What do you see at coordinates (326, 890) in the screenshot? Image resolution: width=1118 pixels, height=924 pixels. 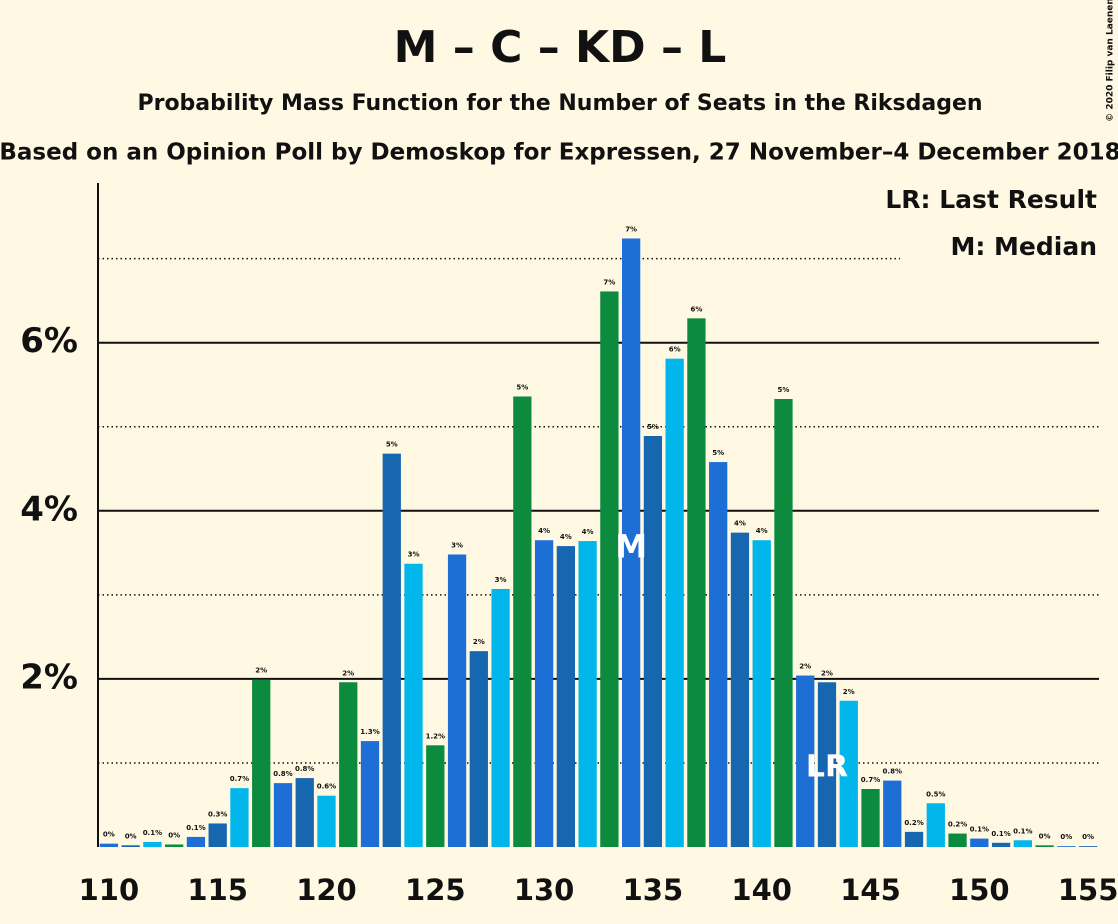 I see `x-tick-label: 120` at bounding box center [326, 890].